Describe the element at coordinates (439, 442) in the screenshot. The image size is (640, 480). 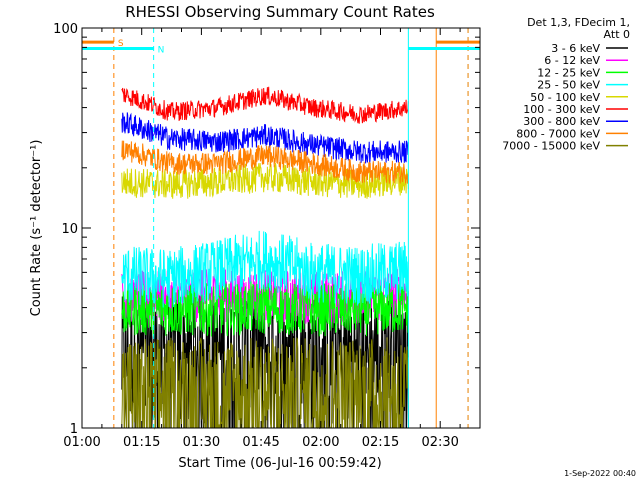
I see `x-tick-label-6: 02:30` at that location.